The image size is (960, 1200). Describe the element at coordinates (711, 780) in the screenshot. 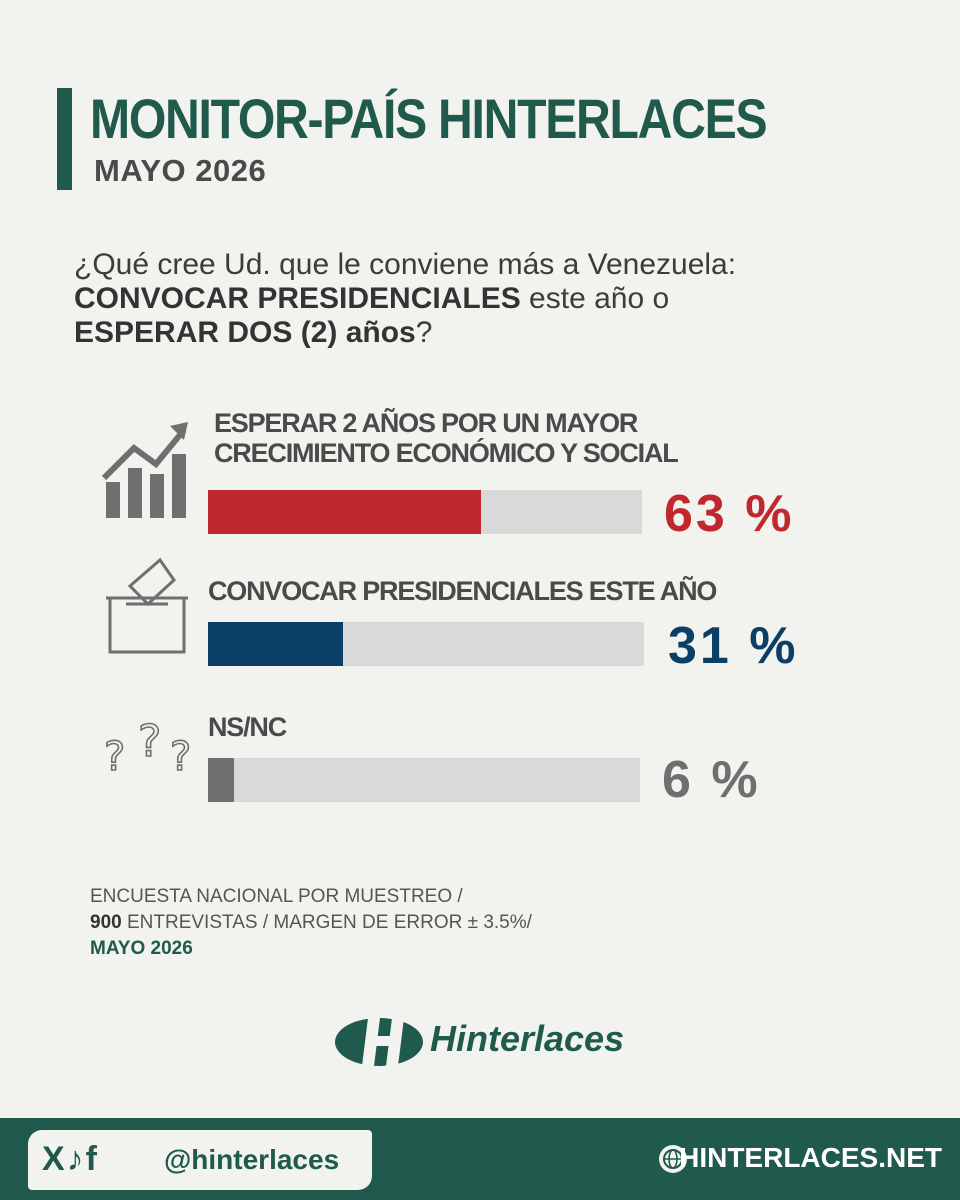

I see `value-label-3: 6 %` at that location.